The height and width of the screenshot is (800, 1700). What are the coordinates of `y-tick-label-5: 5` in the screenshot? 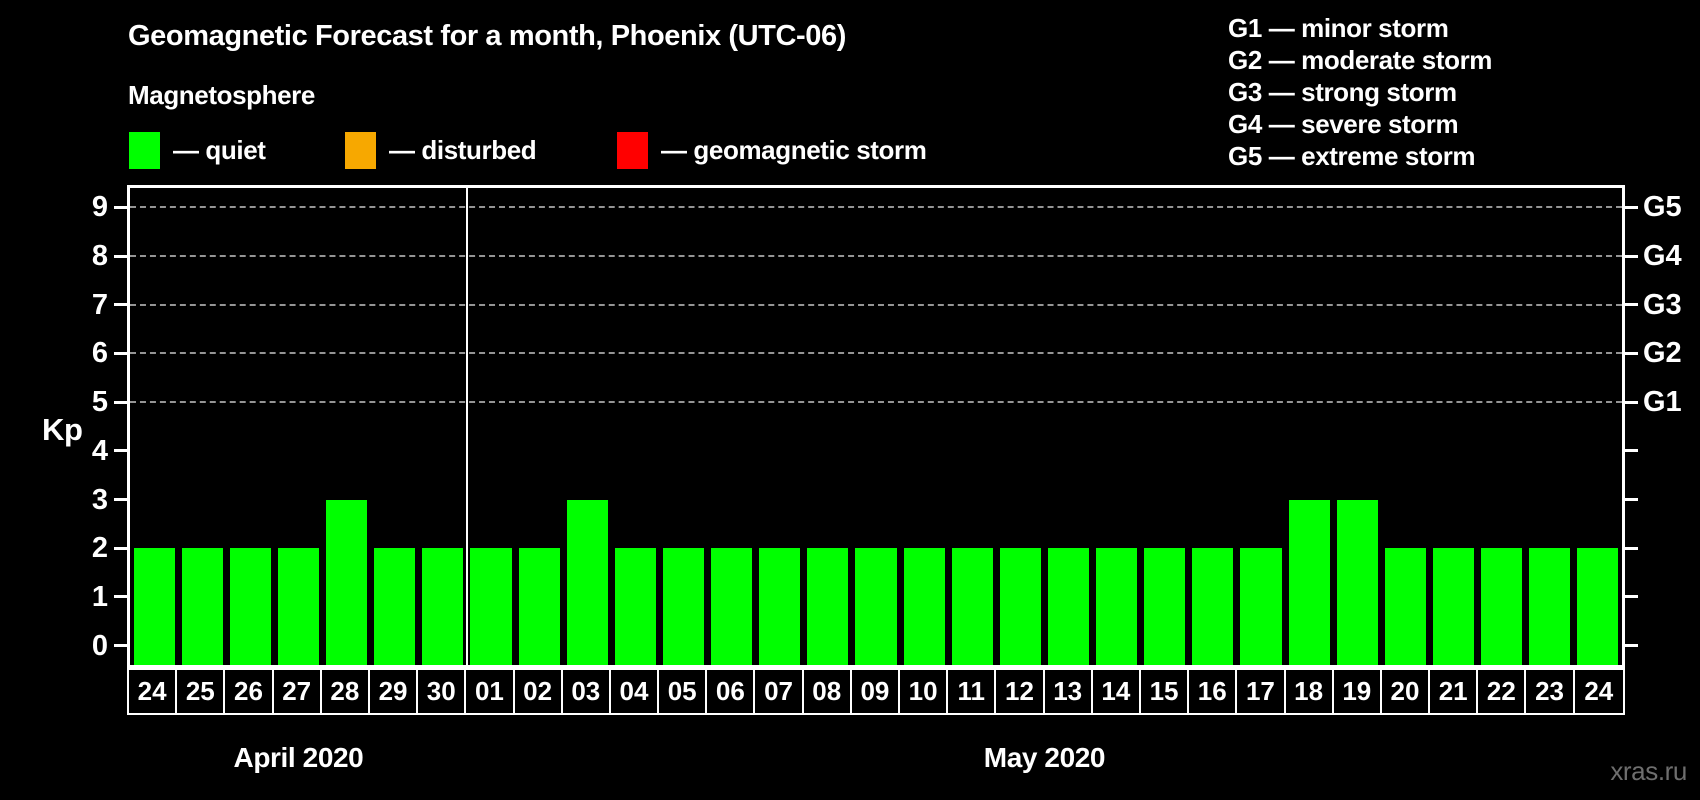 It's located at (99, 402).